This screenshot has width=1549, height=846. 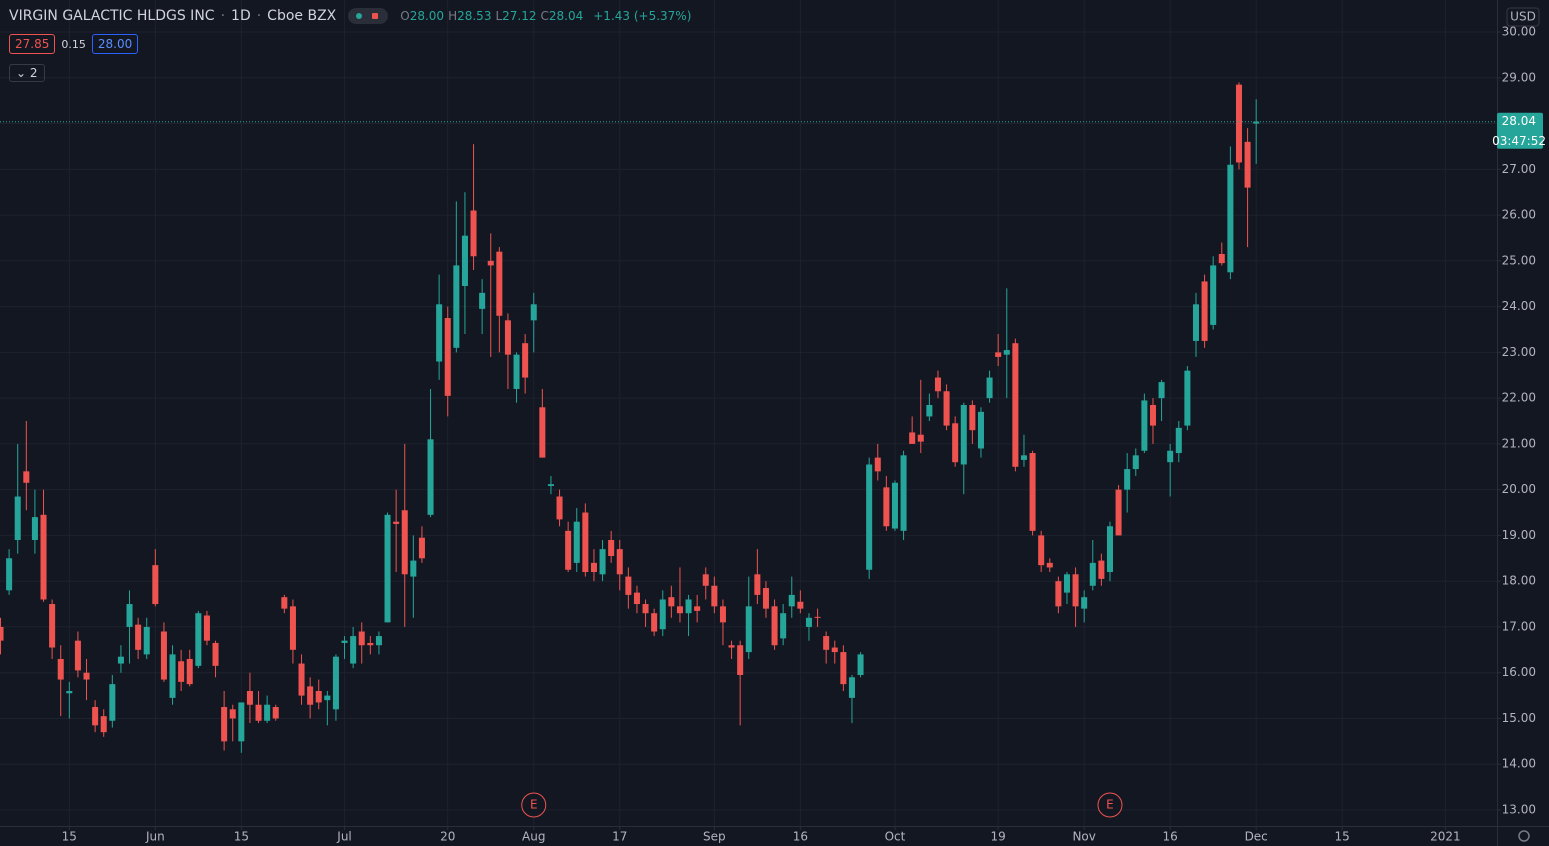 What do you see at coordinates (1520, 130) in the screenshot?
I see `last-price-box` at bounding box center [1520, 130].